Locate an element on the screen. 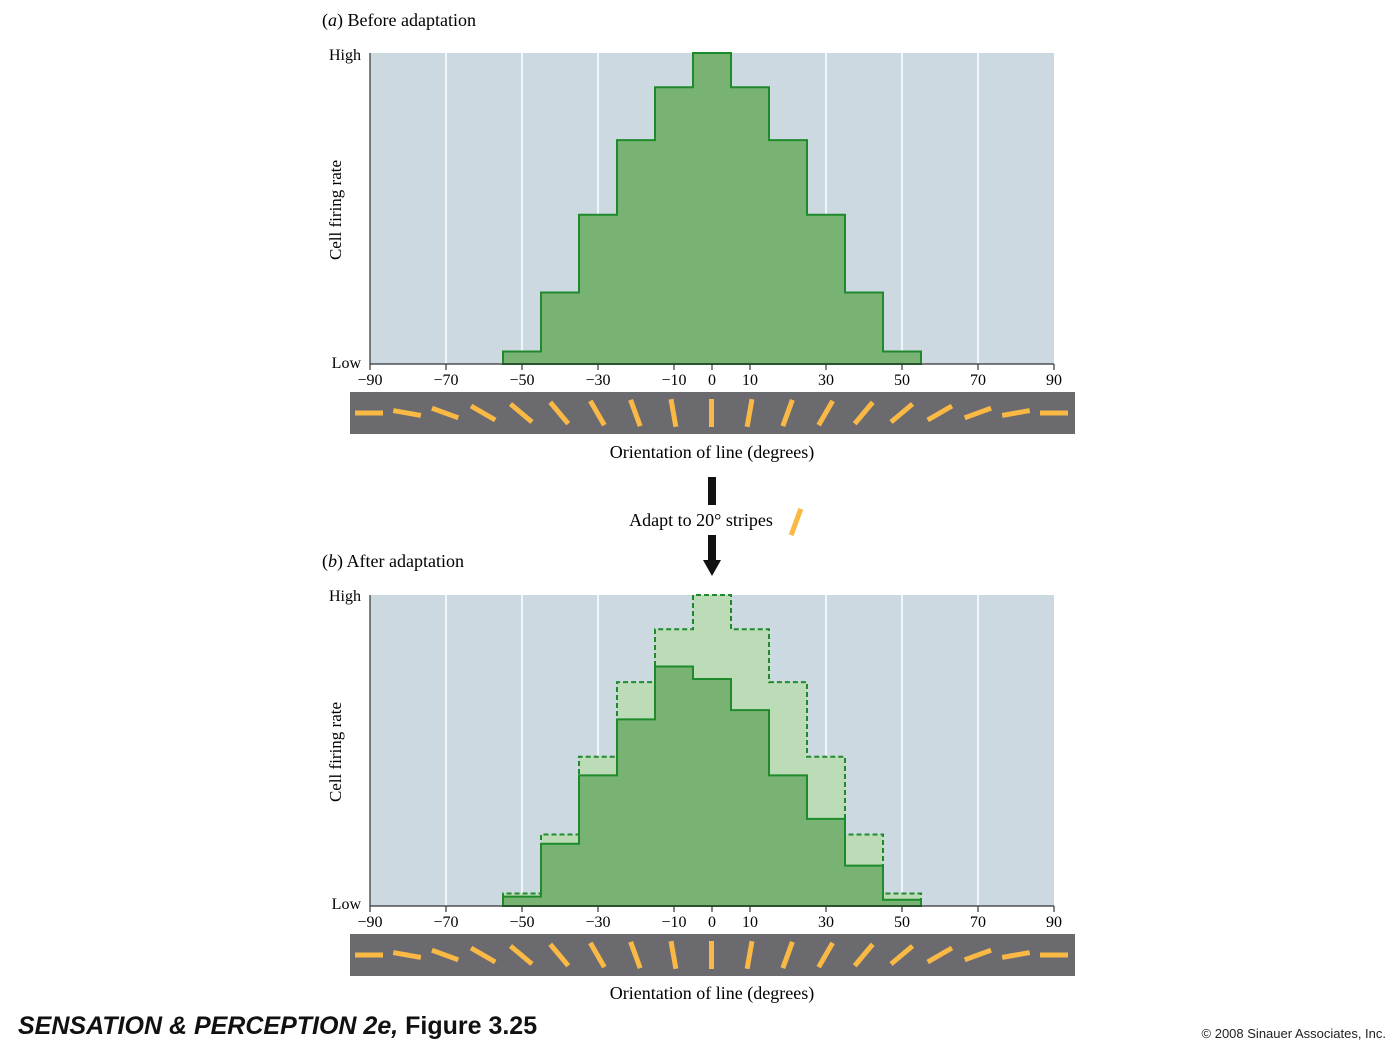 The height and width of the screenshot is (1052, 1400). panel-a-y-tick-high: High is located at coordinates (345, 55).